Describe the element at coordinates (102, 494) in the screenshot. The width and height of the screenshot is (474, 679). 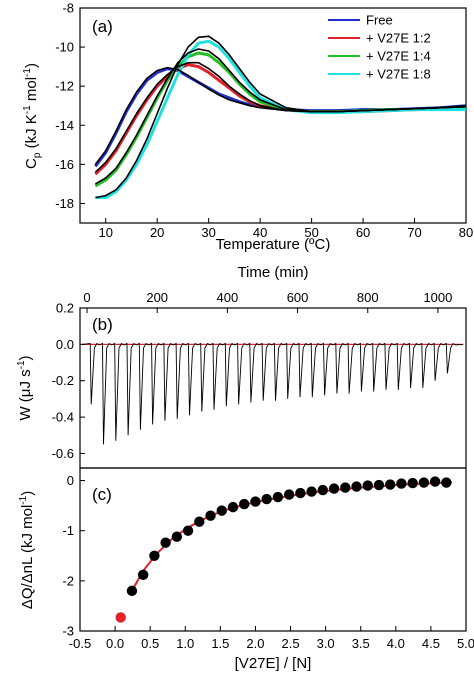
I see `panel-c-label: (c)` at that location.